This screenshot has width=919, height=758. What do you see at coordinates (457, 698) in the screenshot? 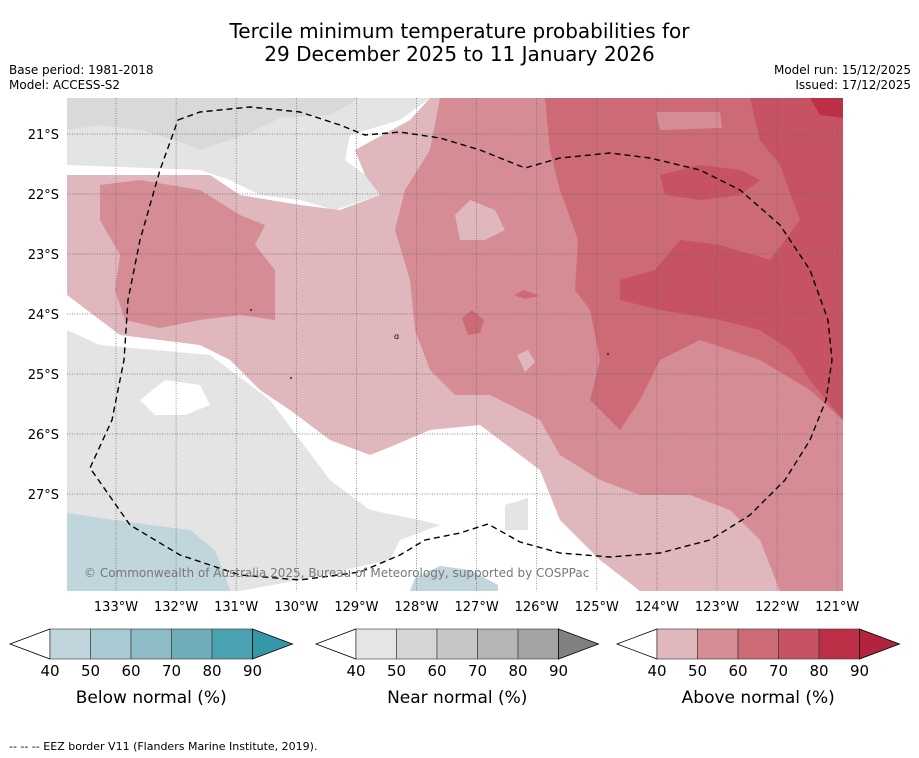
I see `colorbar-title: Near normal (%)` at bounding box center [457, 698].